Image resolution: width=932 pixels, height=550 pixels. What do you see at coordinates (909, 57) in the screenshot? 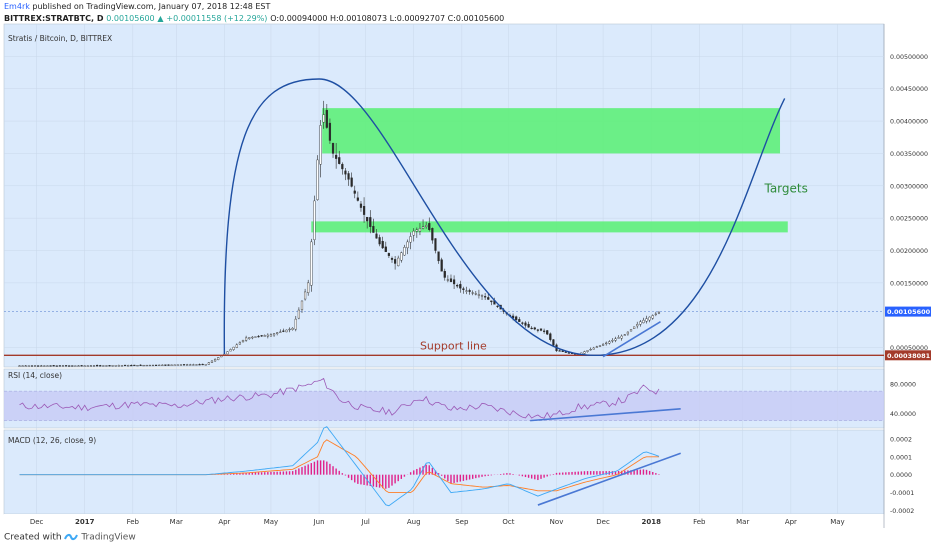
I see `y-tick-label: 0.00500000` at bounding box center [909, 57].